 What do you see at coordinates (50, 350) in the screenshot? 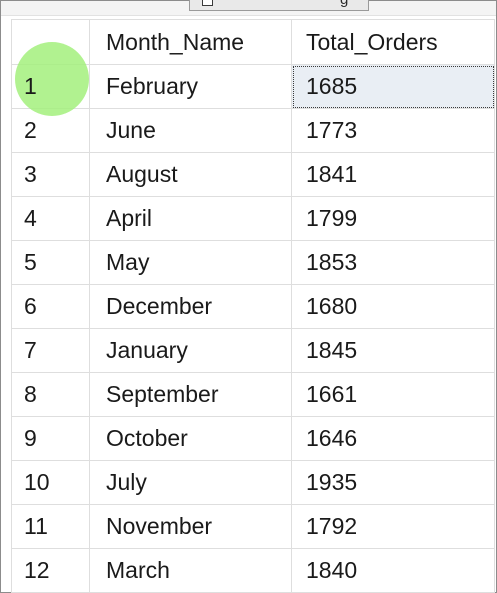
I see `row-number-cell: 7` at bounding box center [50, 350].